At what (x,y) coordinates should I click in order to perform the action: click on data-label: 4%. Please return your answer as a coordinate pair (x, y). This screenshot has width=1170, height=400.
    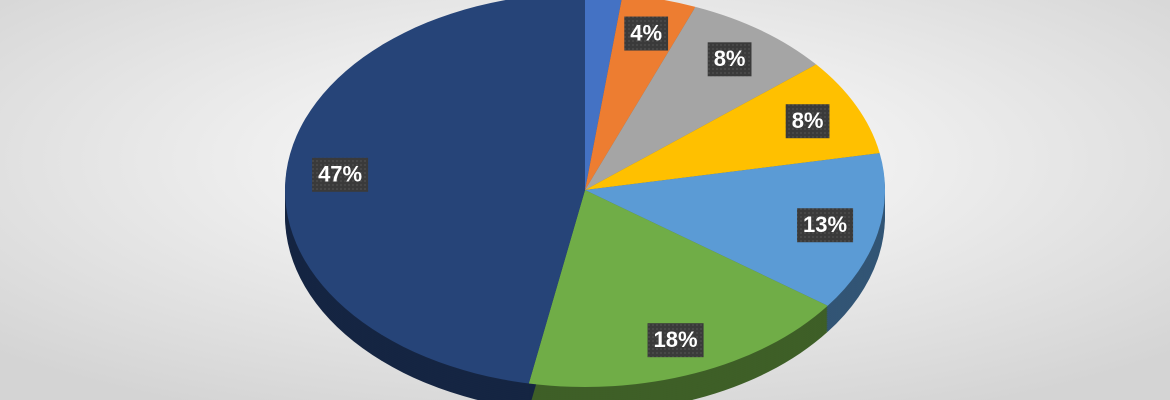
    Looking at the image, I should click on (646, 32).